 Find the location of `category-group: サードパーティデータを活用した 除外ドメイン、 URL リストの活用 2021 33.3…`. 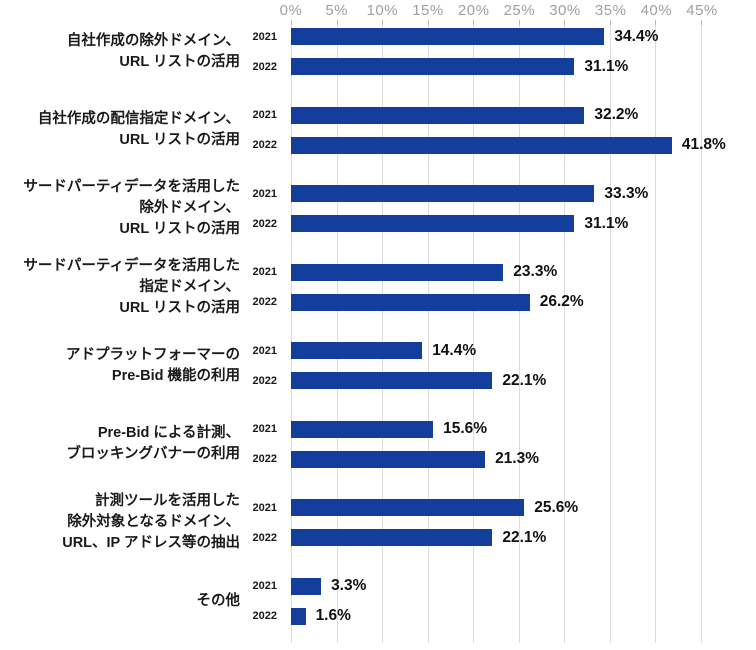

category-group: サードパーティデータを活用した 除外ドメイン、 URL リストの活用 2021 33.3… is located at coordinates (378, 208).